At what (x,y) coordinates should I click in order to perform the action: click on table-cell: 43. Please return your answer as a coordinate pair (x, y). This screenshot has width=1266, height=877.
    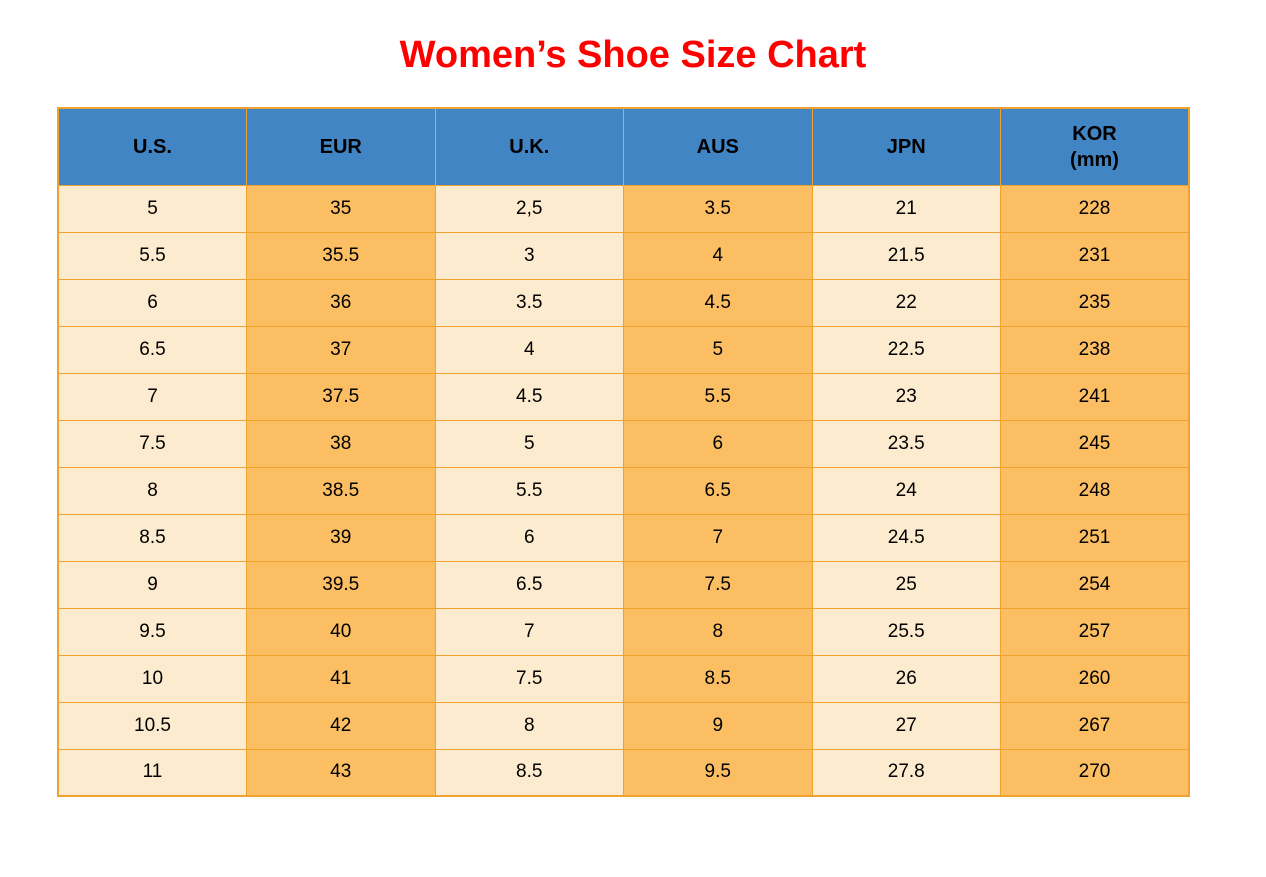
    Looking at the image, I should click on (341, 772).